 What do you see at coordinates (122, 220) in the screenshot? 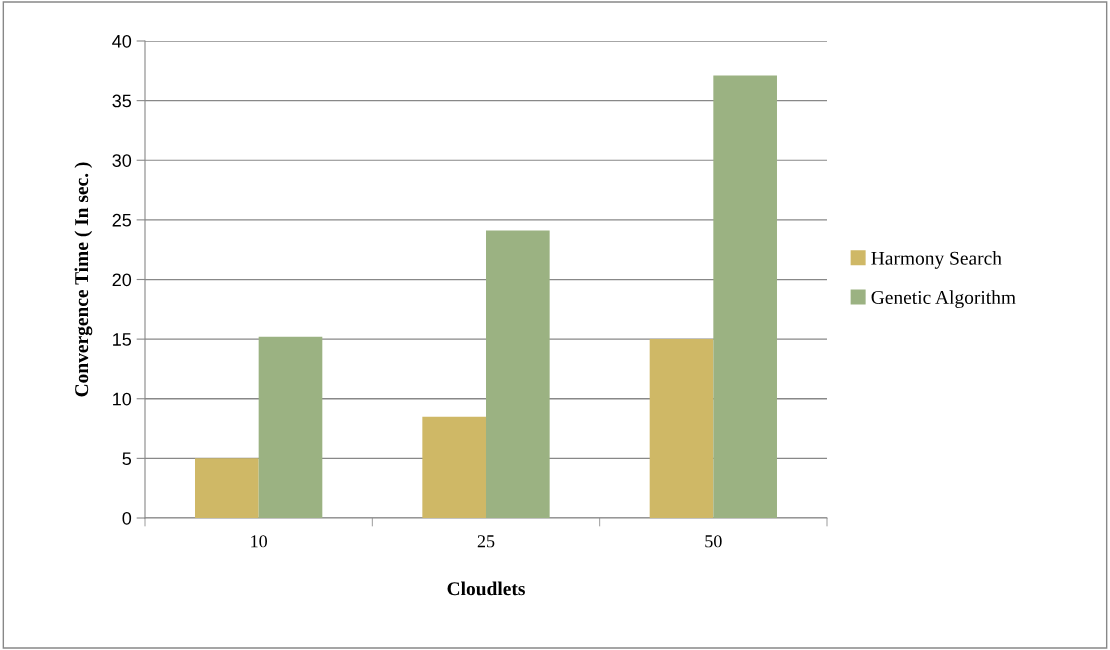
I see `y-tick-label: 25` at bounding box center [122, 220].